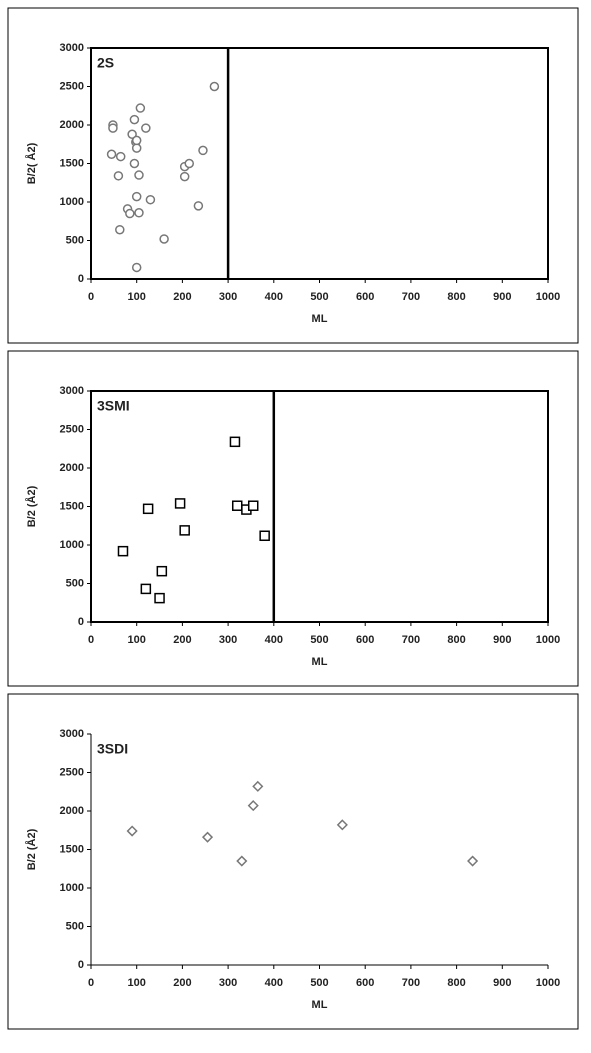 This screenshot has width=591, height=1053. What do you see at coordinates (112, 749) in the screenshot?
I see `chart-title: 3SDI` at bounding box center [112, 749].